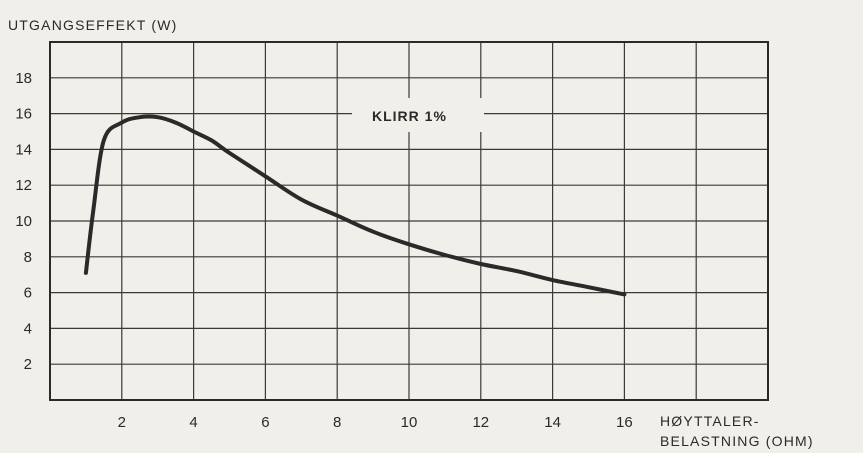 This screenshot has height=453, width=863. Describe the element at coordinates (193, 422) in the screenshot. I see `x-tick-label: 4` at that location.